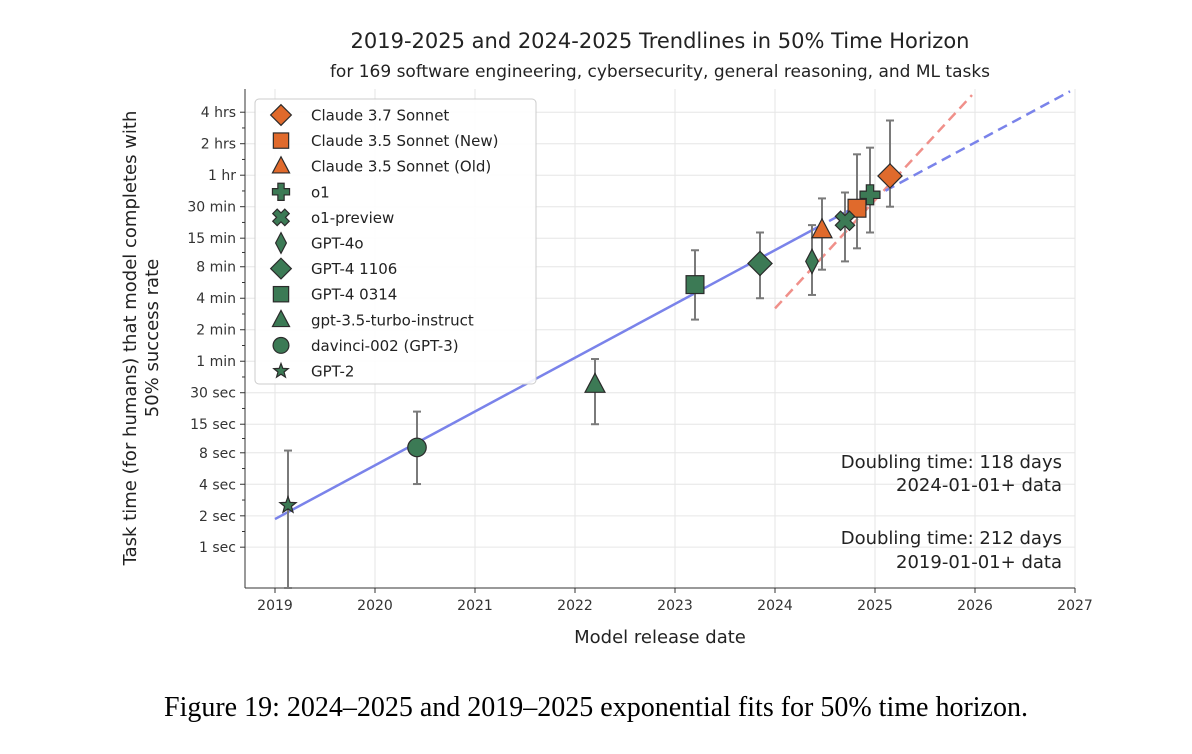 Image resolution: width=1192 pixels, height=754 pixels. What do you see at coordinates (213, 425) in the screenshot?
I see `y-tick-label-15-sec: 15 sec` at bounding box center [213, 425].